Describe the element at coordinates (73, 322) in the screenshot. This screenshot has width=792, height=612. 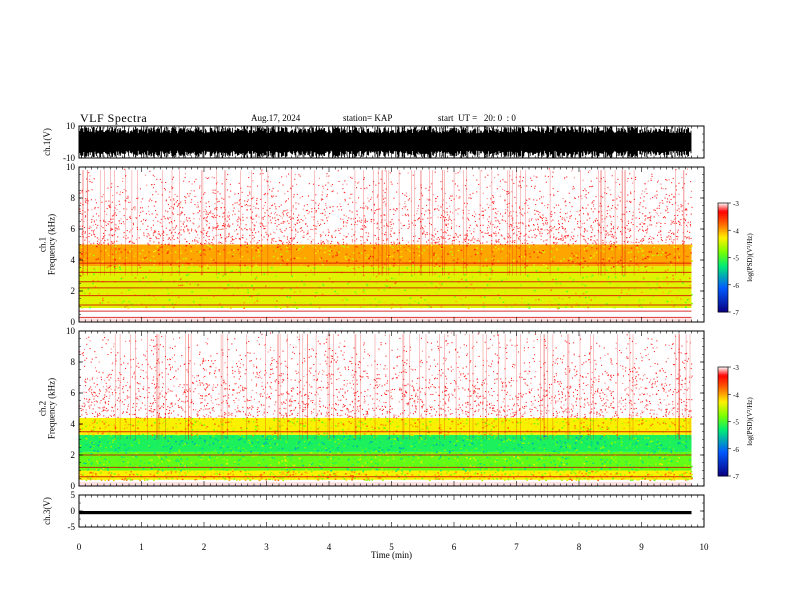
I see `panel2-ytick-0: 0` at that location.